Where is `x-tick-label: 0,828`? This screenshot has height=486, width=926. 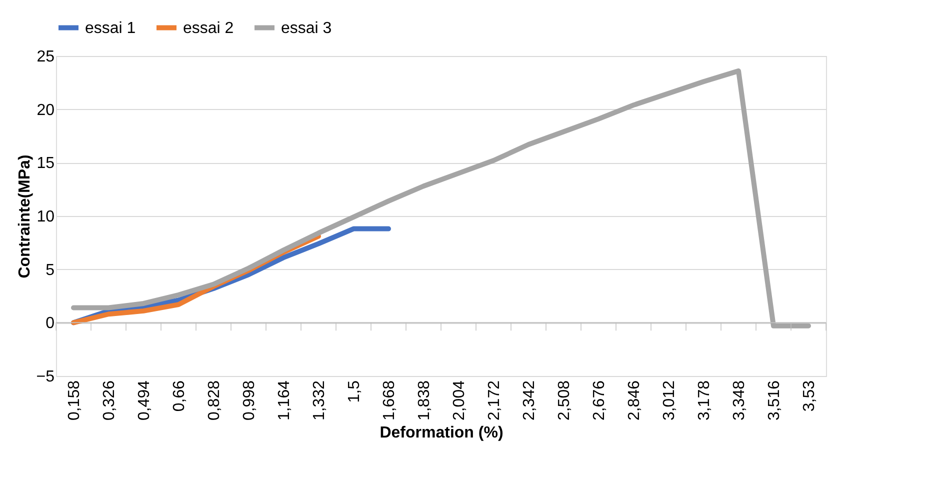
x-tick-label: 0,828 is located at coordinates (214, 400).